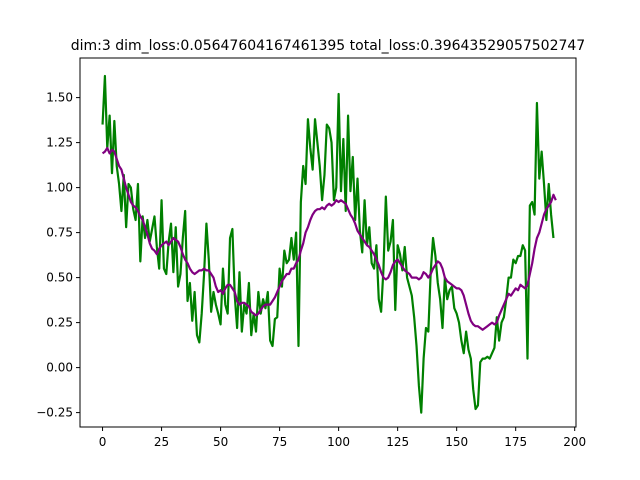 The height and width of the screenshot is (480, 640). Describe the element at coordinates (397, 442) in the screenshot. I see `x-tick-label: 125` at that location.